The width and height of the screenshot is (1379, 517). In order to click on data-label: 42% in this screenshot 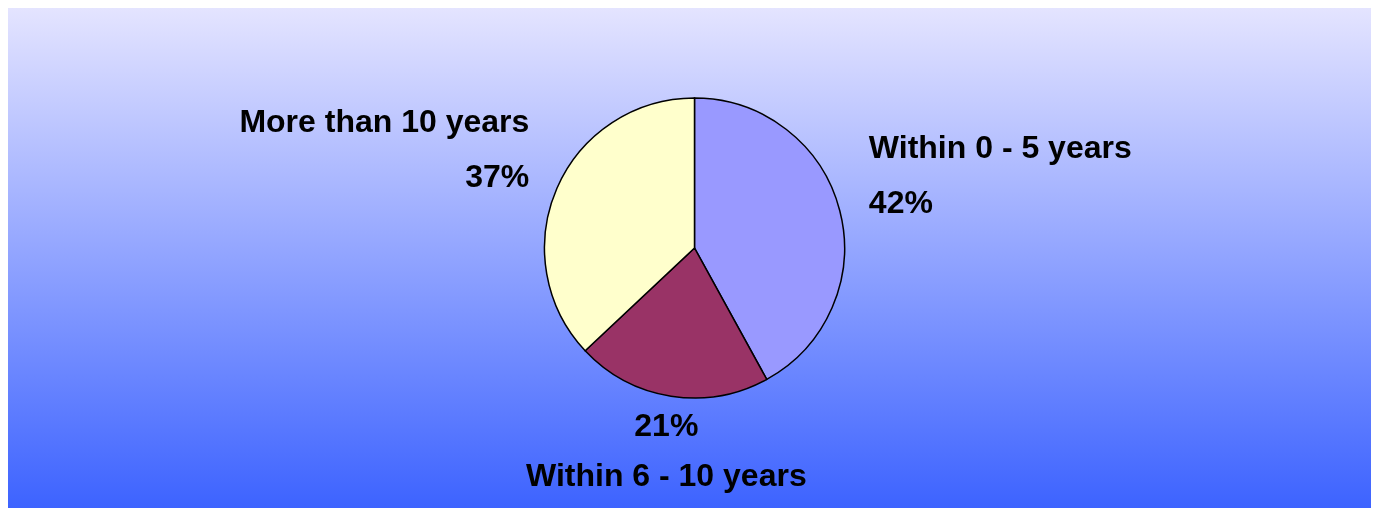, I will do `click(900, 202)`.